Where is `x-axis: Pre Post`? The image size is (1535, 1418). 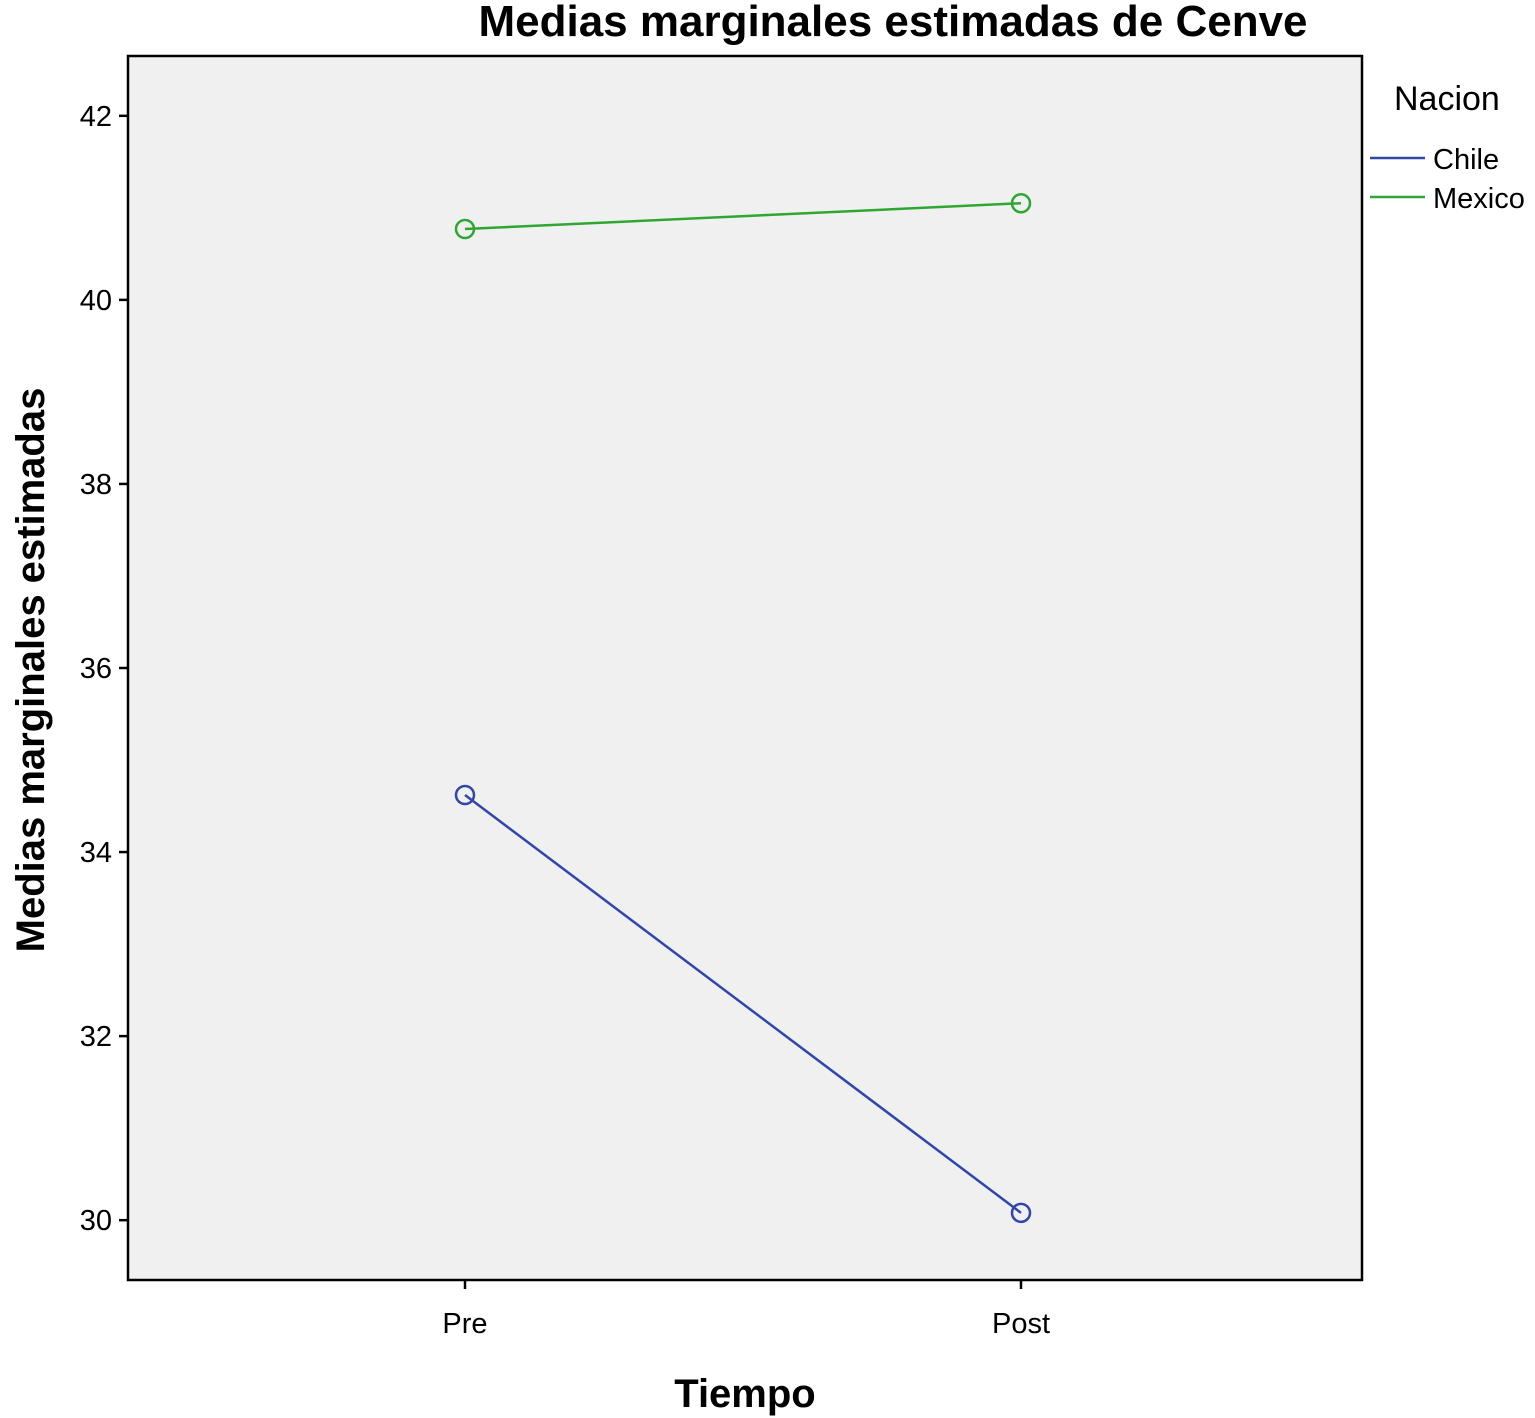
x-axis: Pre Post is located at coordinates (746, 1310).